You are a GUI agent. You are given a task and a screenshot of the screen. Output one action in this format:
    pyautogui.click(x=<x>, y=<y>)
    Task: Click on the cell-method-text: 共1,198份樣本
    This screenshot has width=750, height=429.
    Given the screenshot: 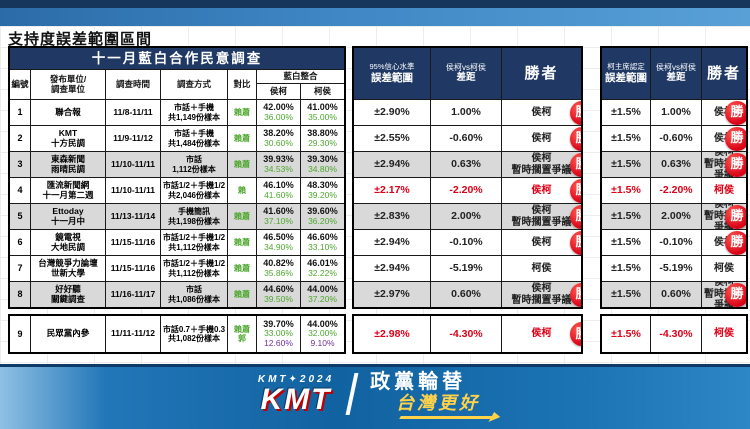 What is the action you would take?
    pyautogui.click(x=194, y=221)
    